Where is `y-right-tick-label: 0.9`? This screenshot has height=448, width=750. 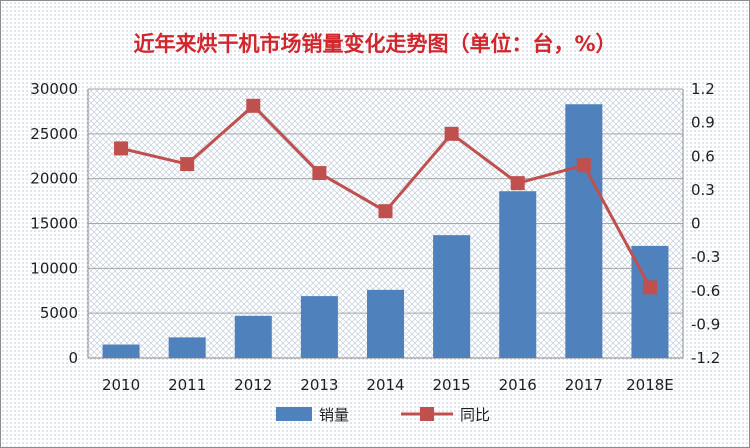 y-right-tick-label: 0.9 is located at coordinates (703, 123).